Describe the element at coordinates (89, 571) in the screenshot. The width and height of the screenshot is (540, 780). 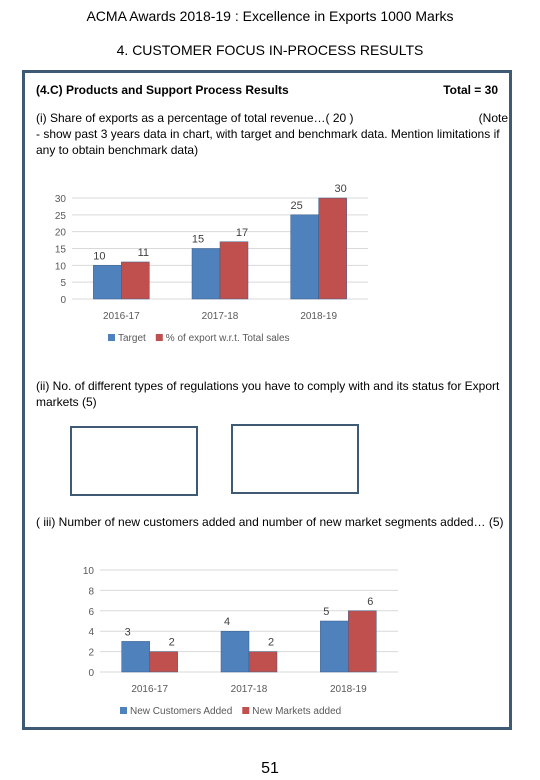
I see `chart2-ytick: 10` at that location.